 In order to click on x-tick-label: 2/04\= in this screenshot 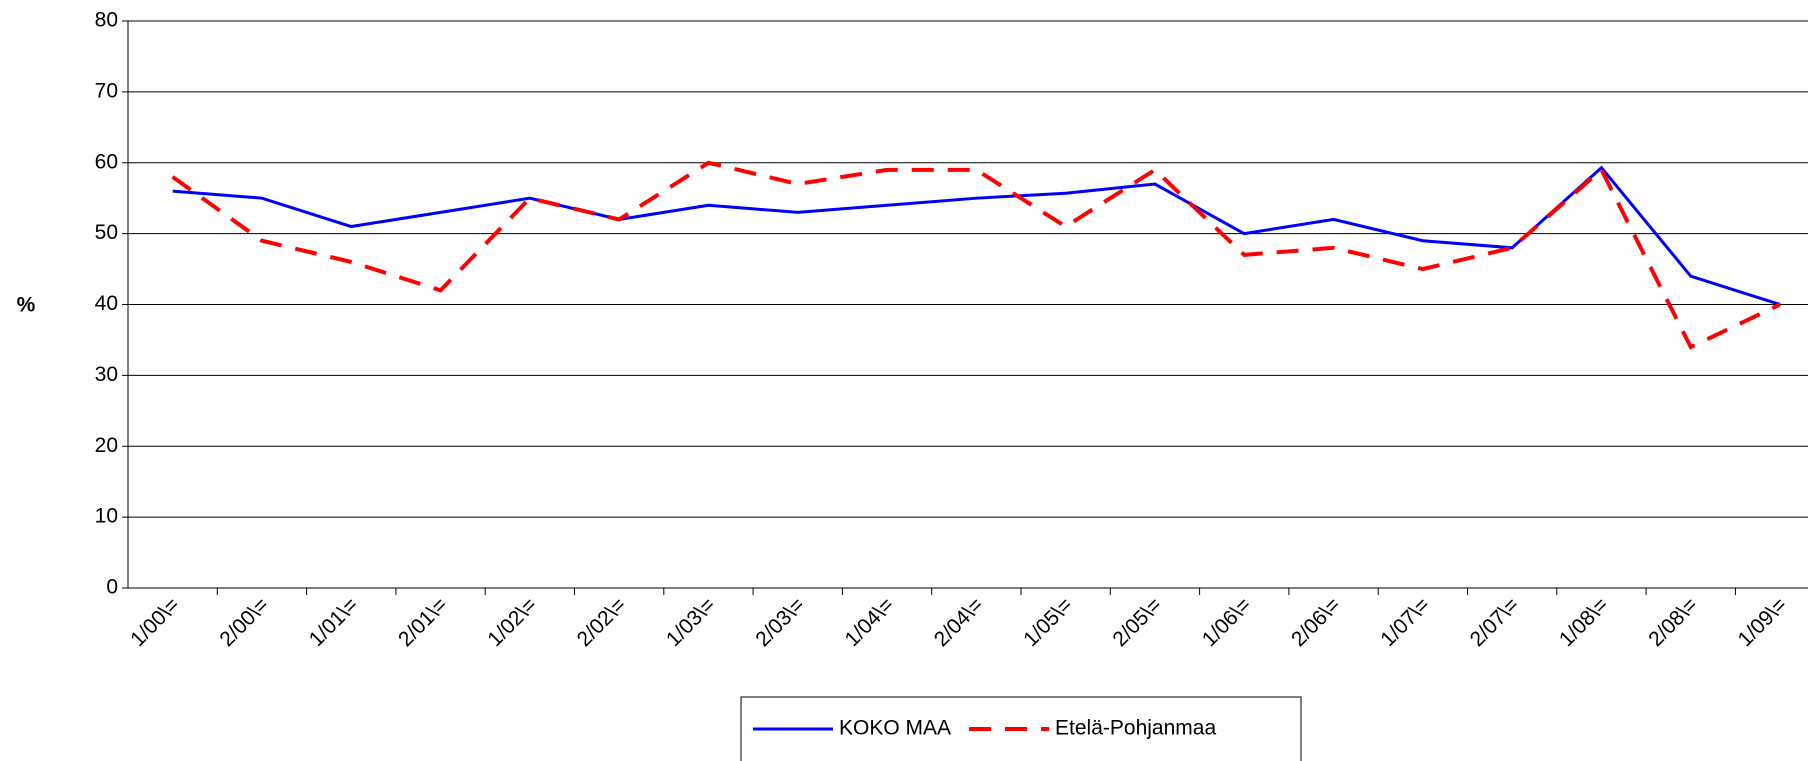, I will do `click(959, 622)`.